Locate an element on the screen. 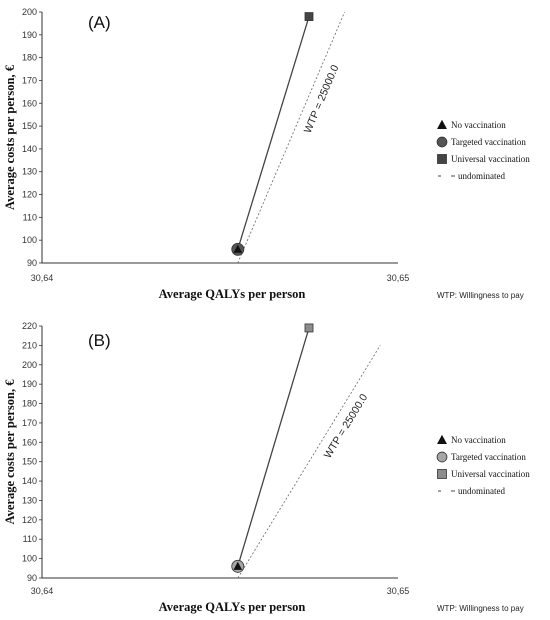 Image resolution: width=550 pixels, height=620 pixels. panel-b-legend-item-label: undominated is located at coordinates (481, 491).